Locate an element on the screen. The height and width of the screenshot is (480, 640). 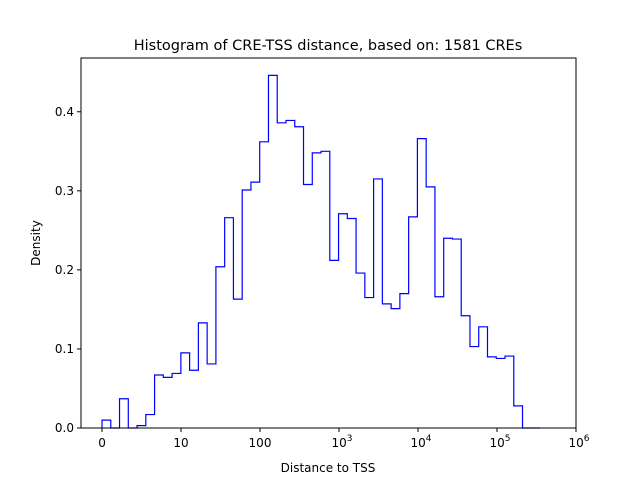
x-axis-label: Distance to TSS is located at coordinates (328, 468).